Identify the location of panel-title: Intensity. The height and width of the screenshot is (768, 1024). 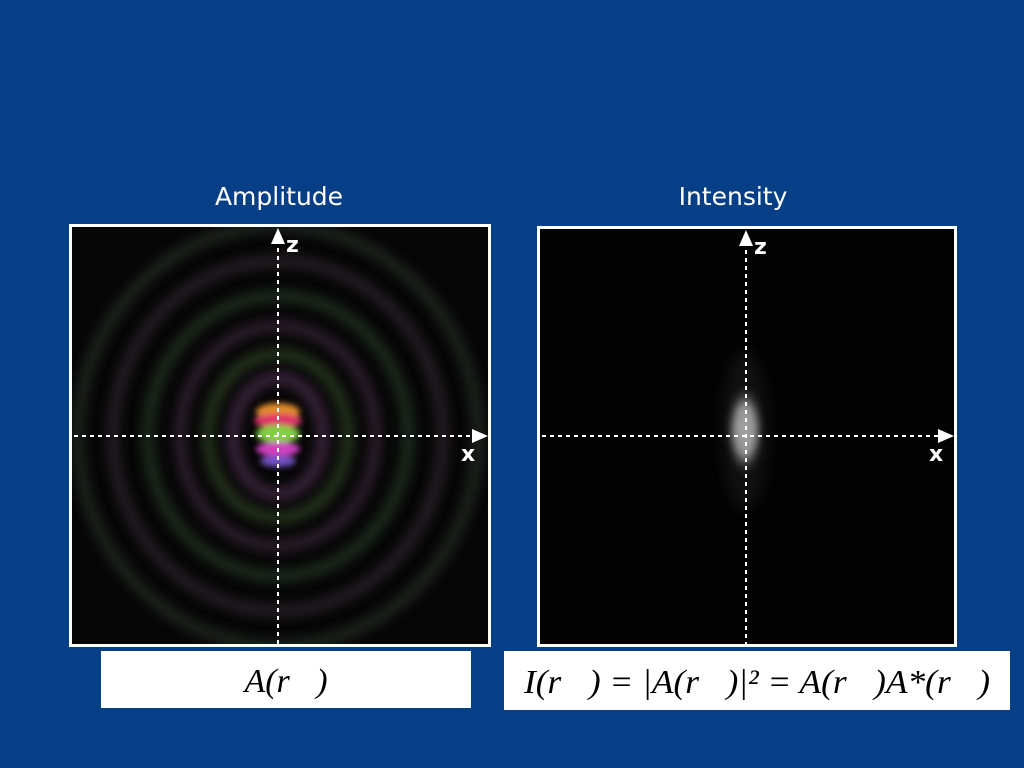
(733, 196).